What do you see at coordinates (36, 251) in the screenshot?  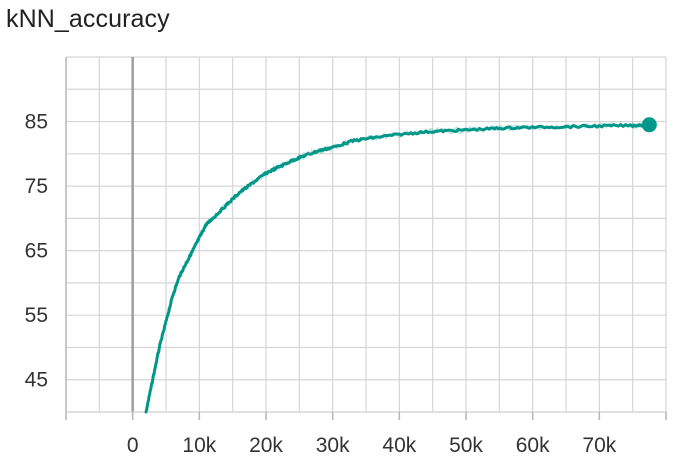 I see `y-tick-label: 65` at bounding box center [36, 251].